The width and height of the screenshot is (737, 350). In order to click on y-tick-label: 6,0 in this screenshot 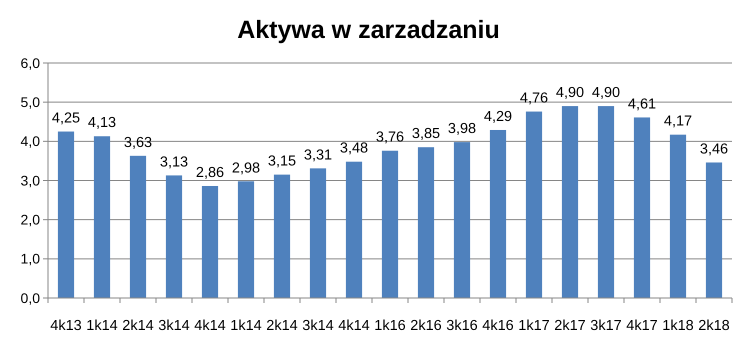, I will do `click(30, 62)`.